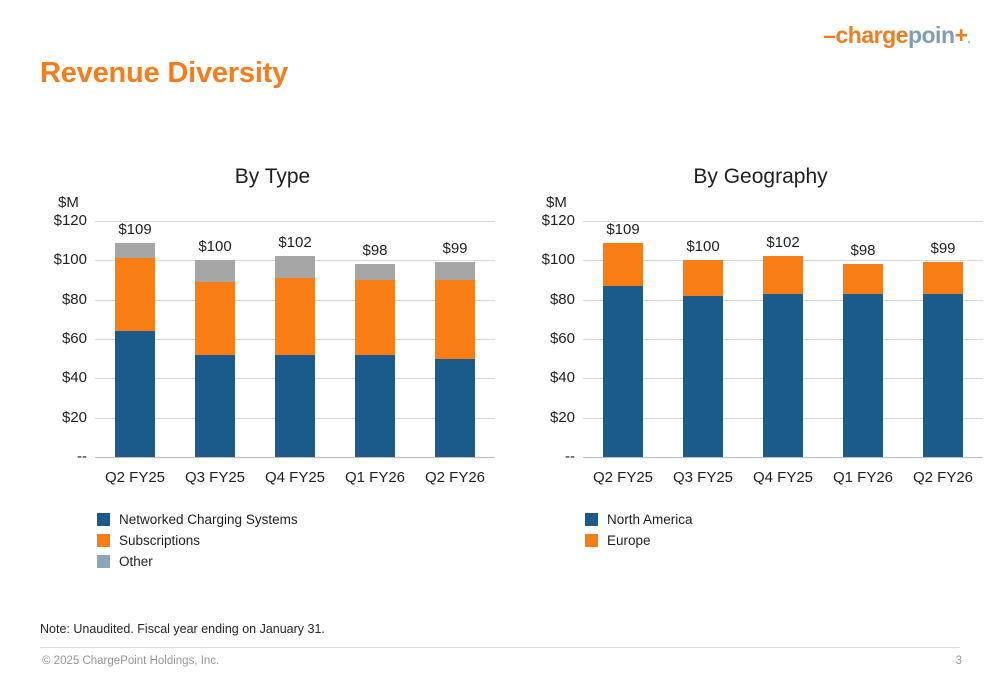 The image size is (1000, 685). What do you see at coordinates (160, 540) in the screenshot?
I see `legend-label: Subscriptions` at bounding box center [160, 540].